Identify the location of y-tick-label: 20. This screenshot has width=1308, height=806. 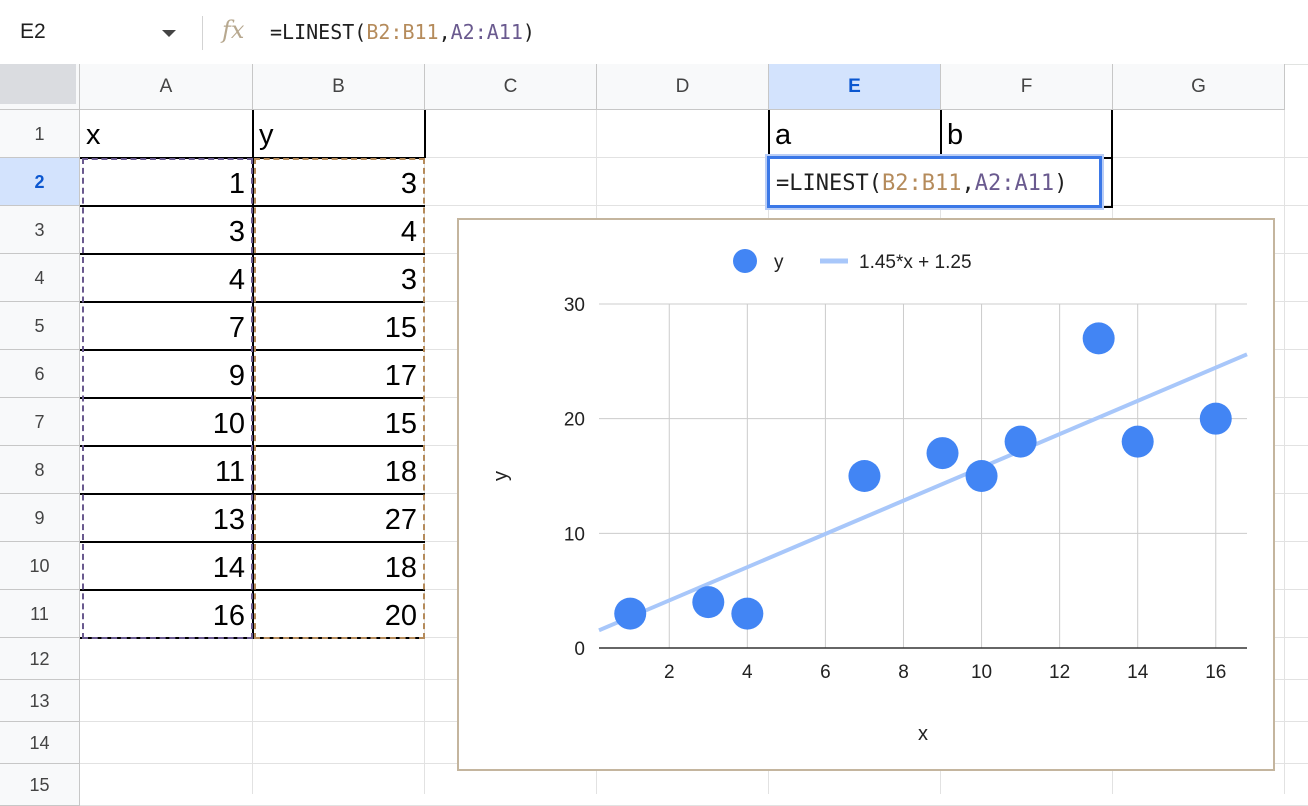
(574, 420).